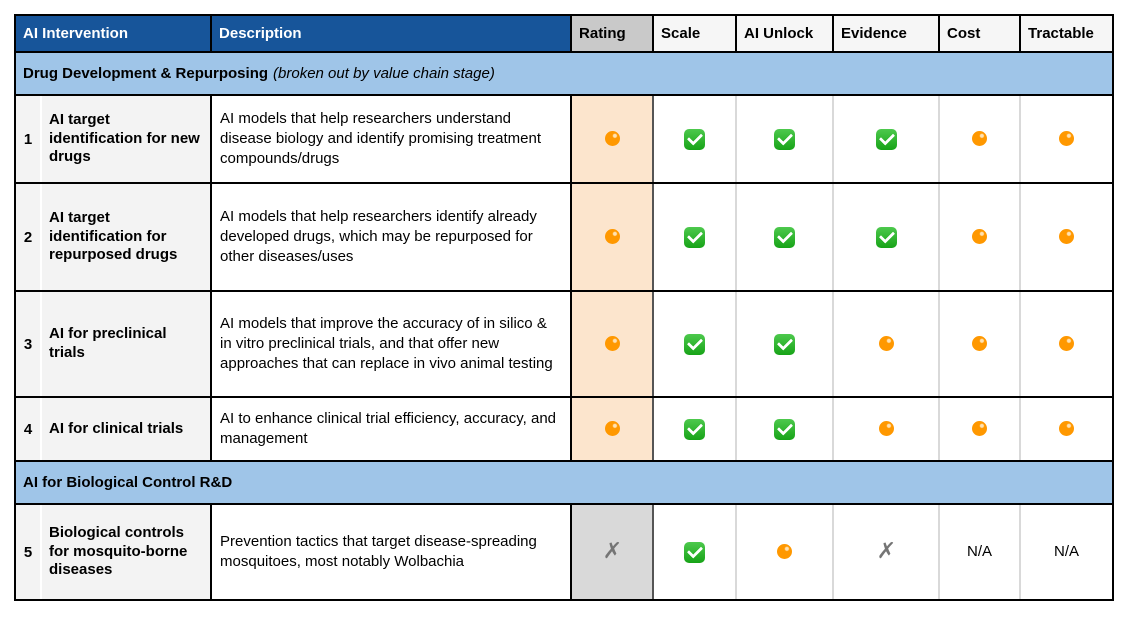  Describe the element at coordinates (146, 73) in the screenshot. I see `section-title: Drug Development & Repurposing` at that location.